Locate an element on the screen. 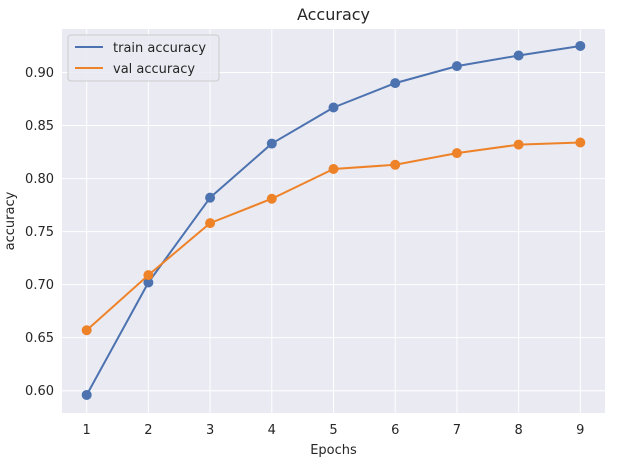 The image size is (630, 466). x-tick-label: 3 is located at coordinates (210, 430).